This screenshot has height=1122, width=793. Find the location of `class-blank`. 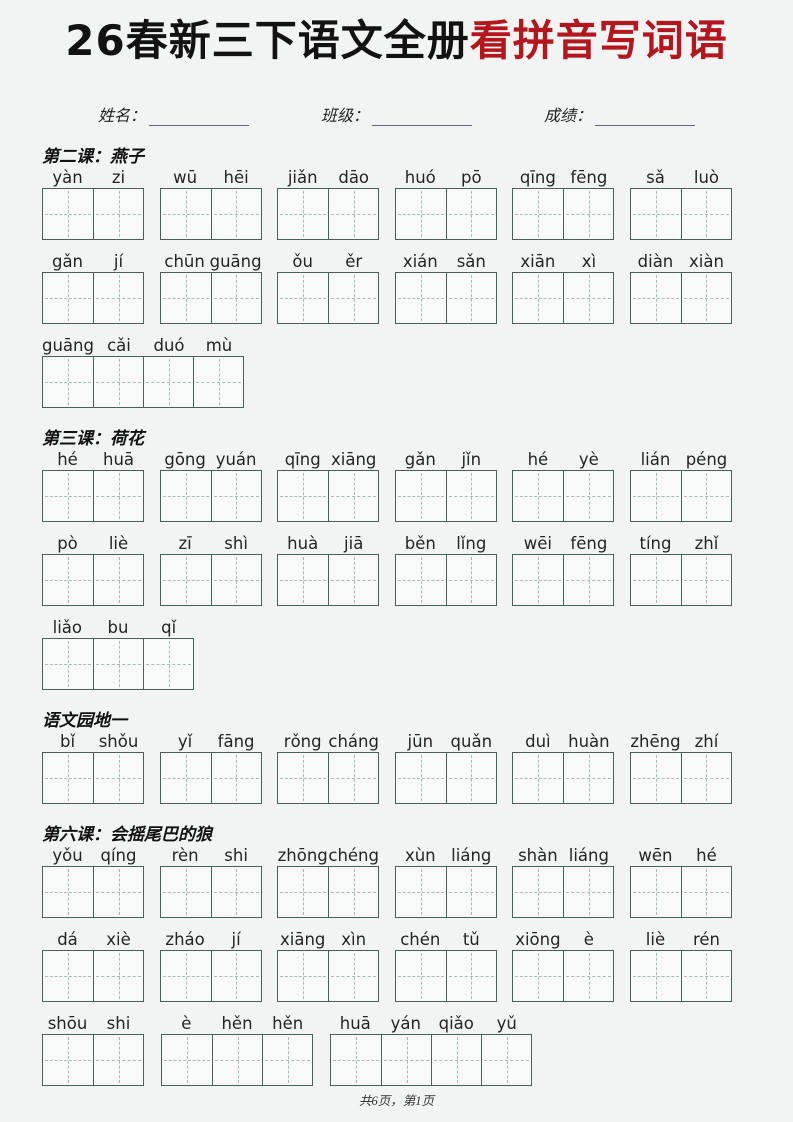

class-blank is located at coordinates (422, 118).